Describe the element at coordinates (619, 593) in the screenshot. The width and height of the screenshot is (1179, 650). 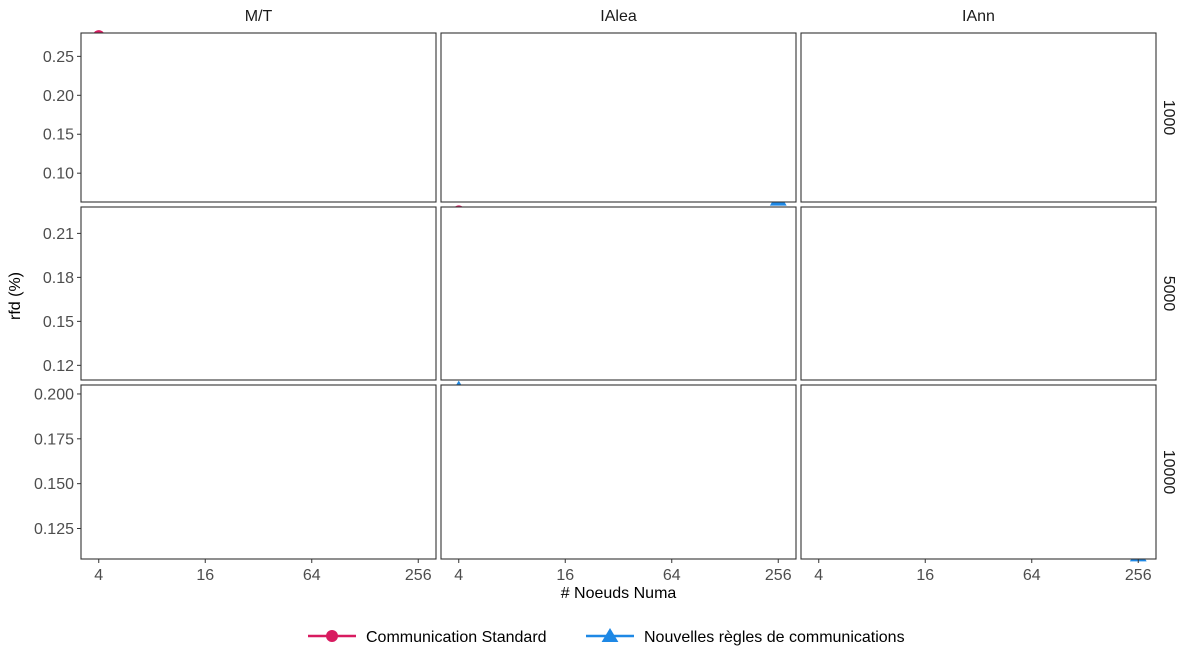
I see `x-axis-title: # Noeuds Numa` at that location.